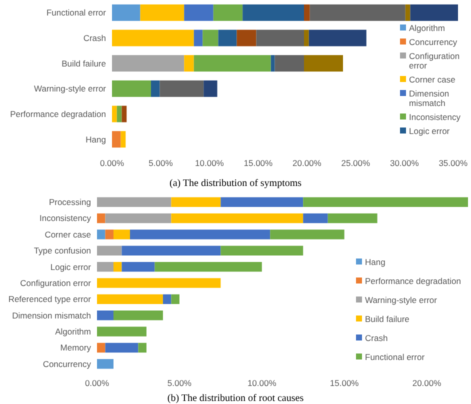 The height and width of the screenshot is (404, 471). I want to click on y-tick-label: Functional error, so click(76, 13).